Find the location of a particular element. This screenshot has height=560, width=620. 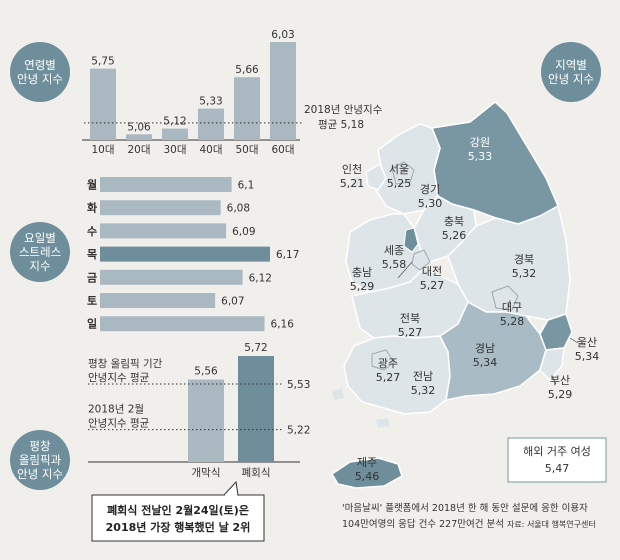

map-region-value: 5,46 is located at coordinates (367, 476).